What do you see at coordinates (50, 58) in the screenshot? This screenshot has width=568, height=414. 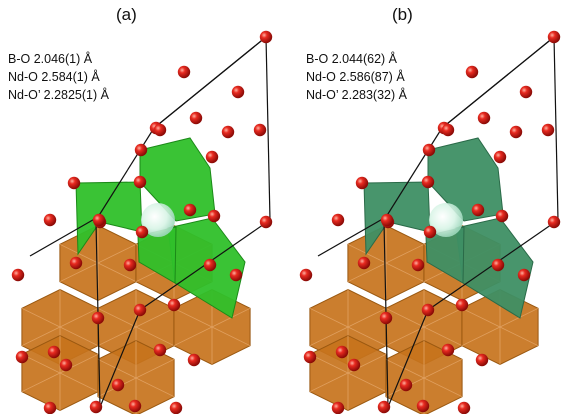 I see `panel-a-bond-b-o: B-O 2.046(1) Å` at bounding box center [50, 58].